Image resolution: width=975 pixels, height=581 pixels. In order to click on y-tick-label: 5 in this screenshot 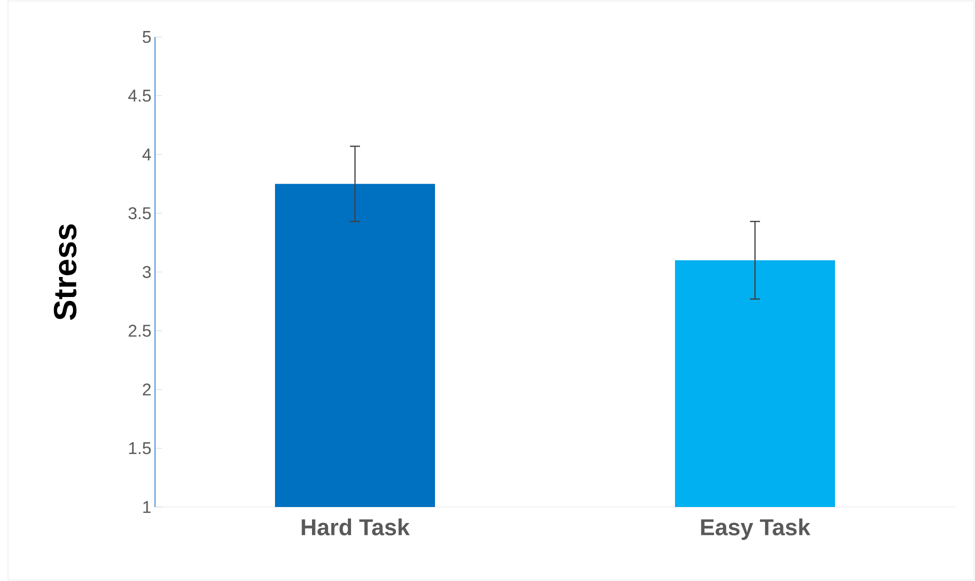, I will do `click(146, 37)`.